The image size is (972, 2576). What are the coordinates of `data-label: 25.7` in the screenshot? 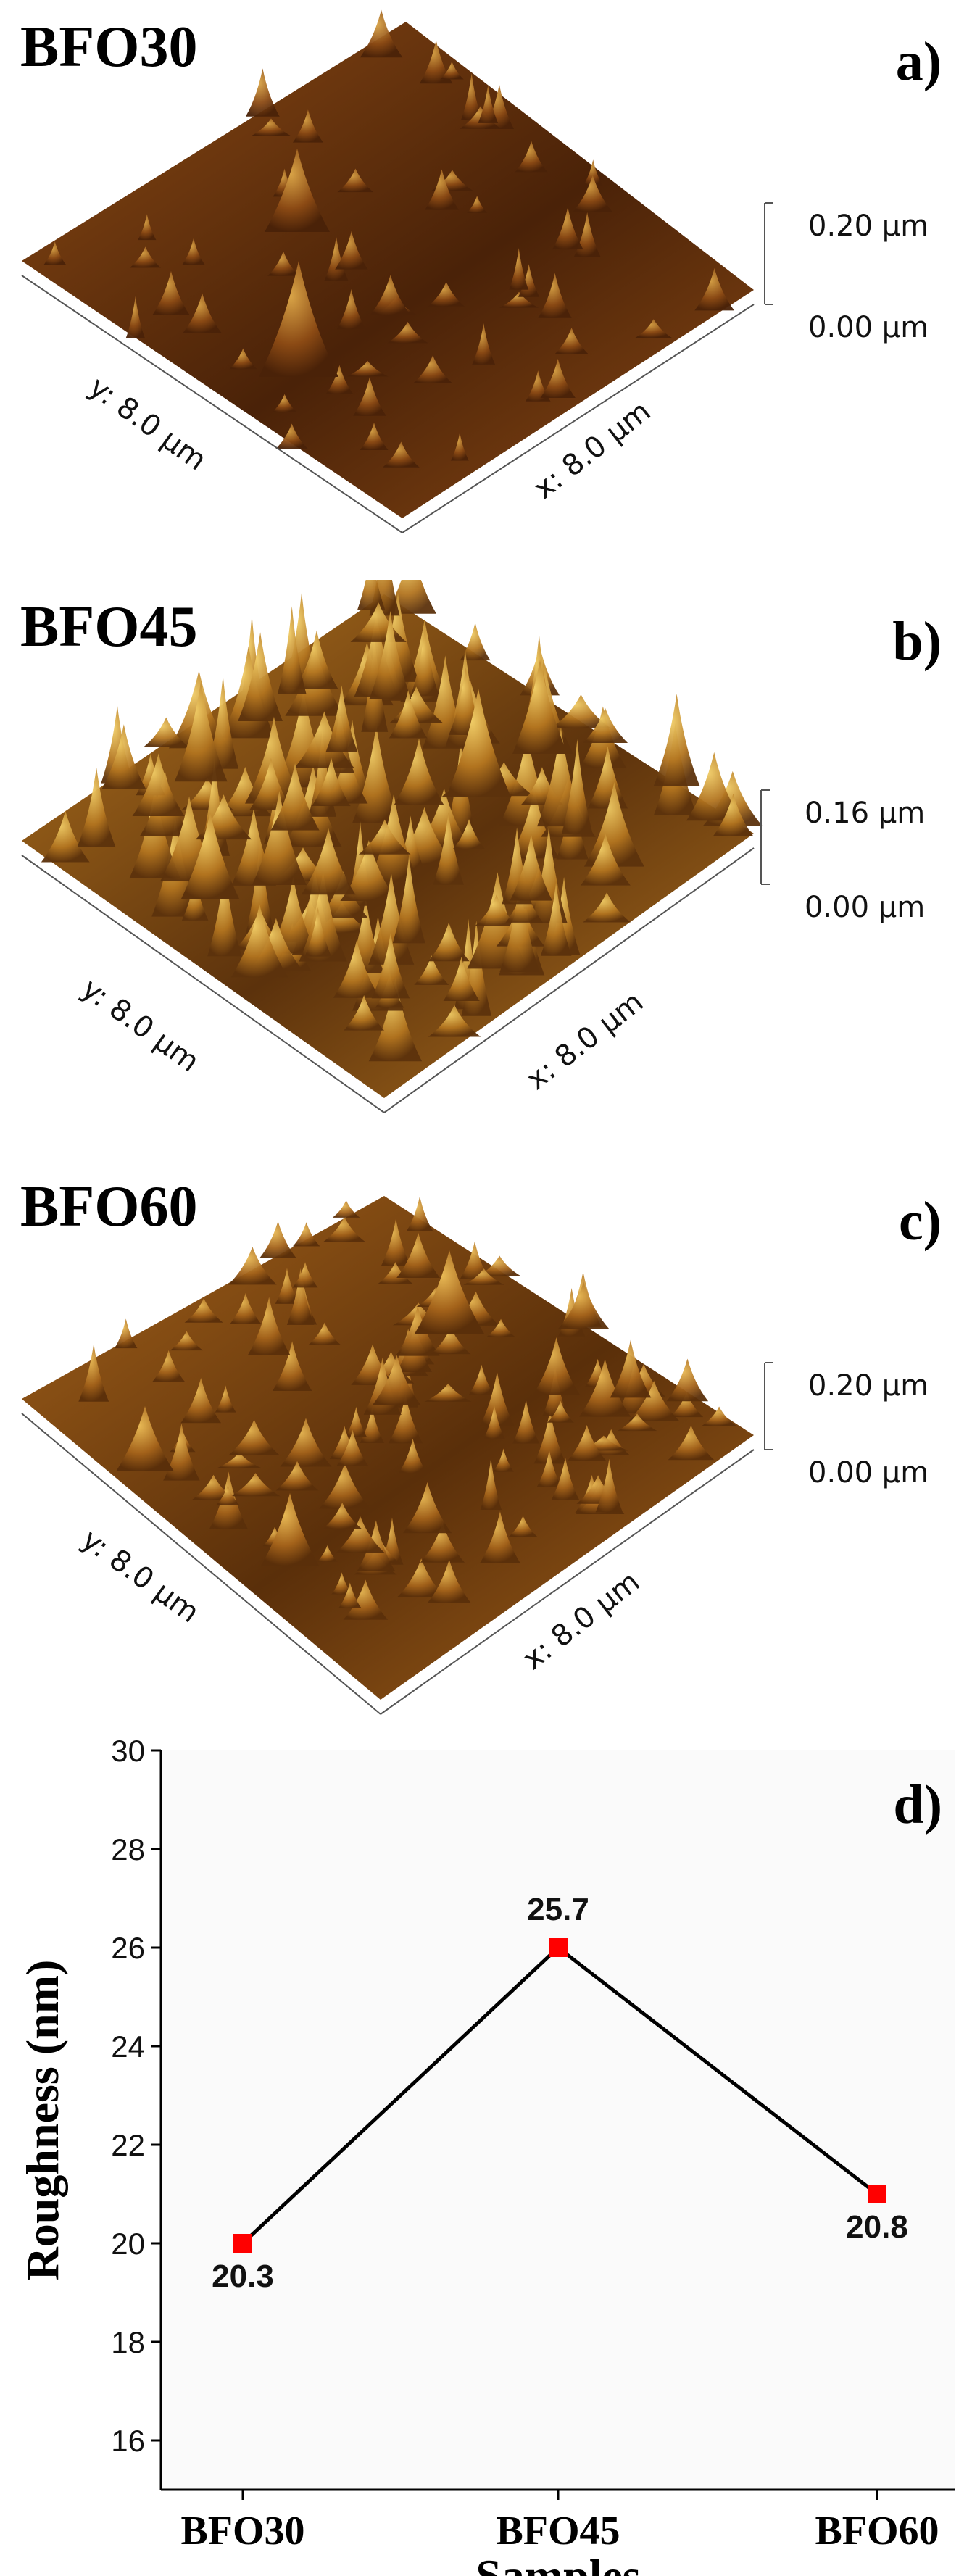 It's located at (558, 1909).